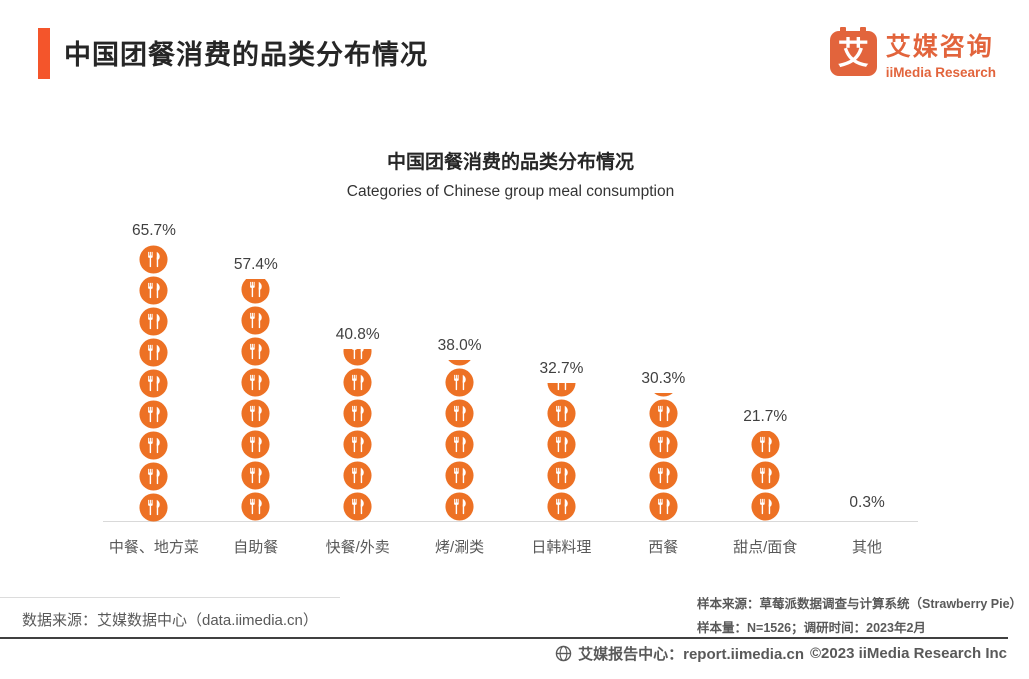  I want to click on sample-info-text: 样本量：N=1526；调研时间：2023年2月, so click(811, 628).